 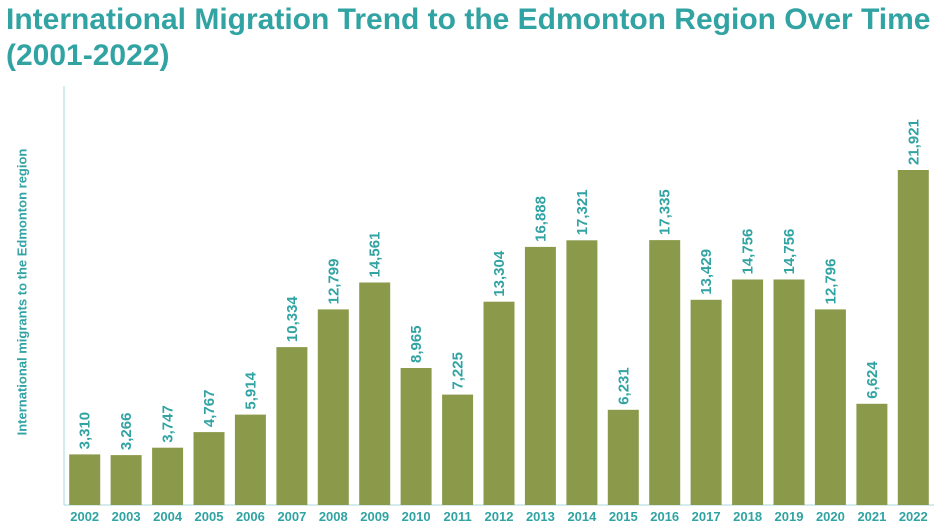 I want to click on value-label-2014: 17,321, so click(x=582, y=212).